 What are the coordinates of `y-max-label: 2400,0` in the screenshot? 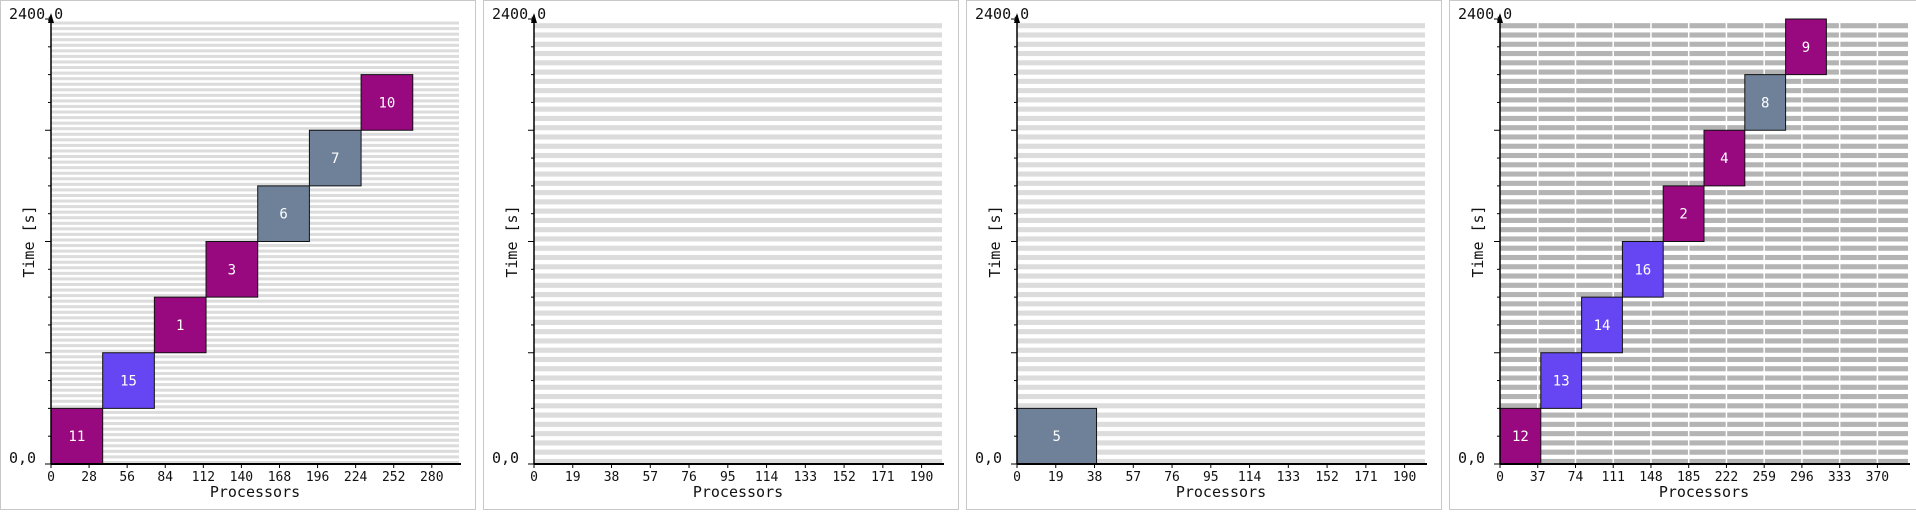 It's located at (36, 14).